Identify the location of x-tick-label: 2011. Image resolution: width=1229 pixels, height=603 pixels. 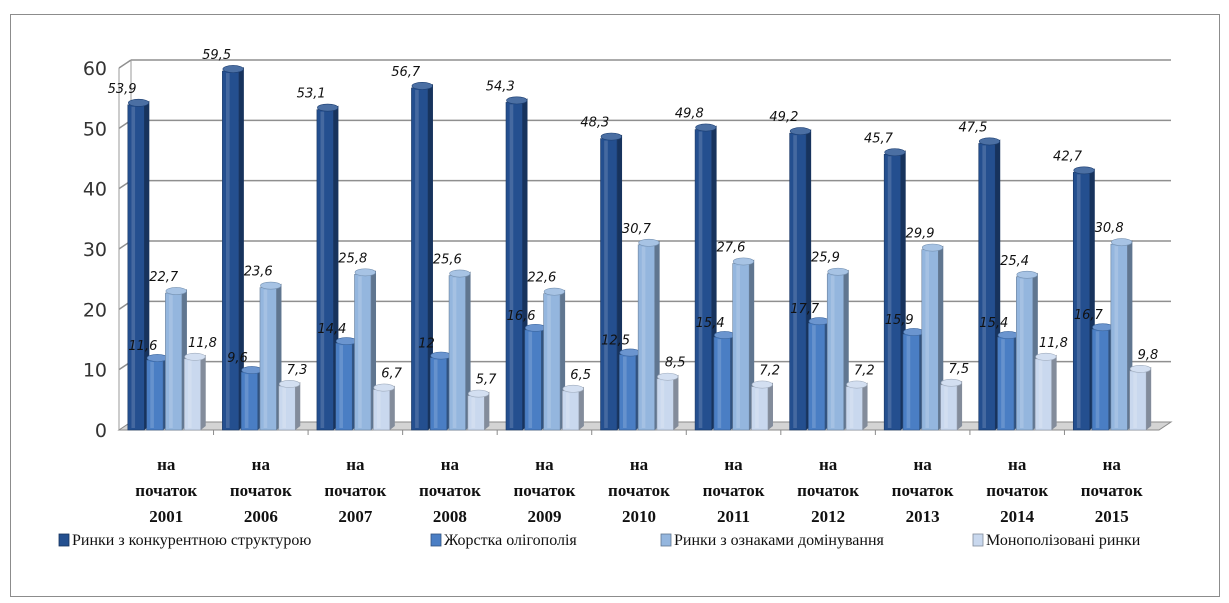
(733, 516).